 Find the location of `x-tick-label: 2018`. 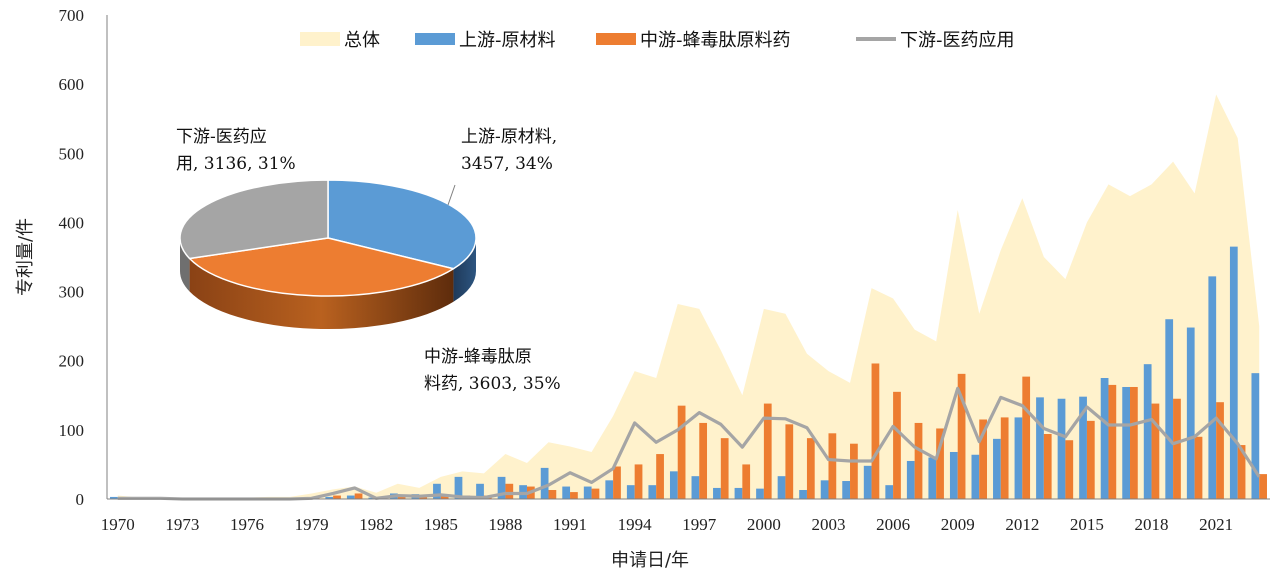

x-tick-label: 2018 is located at coordinates (1152, 524).